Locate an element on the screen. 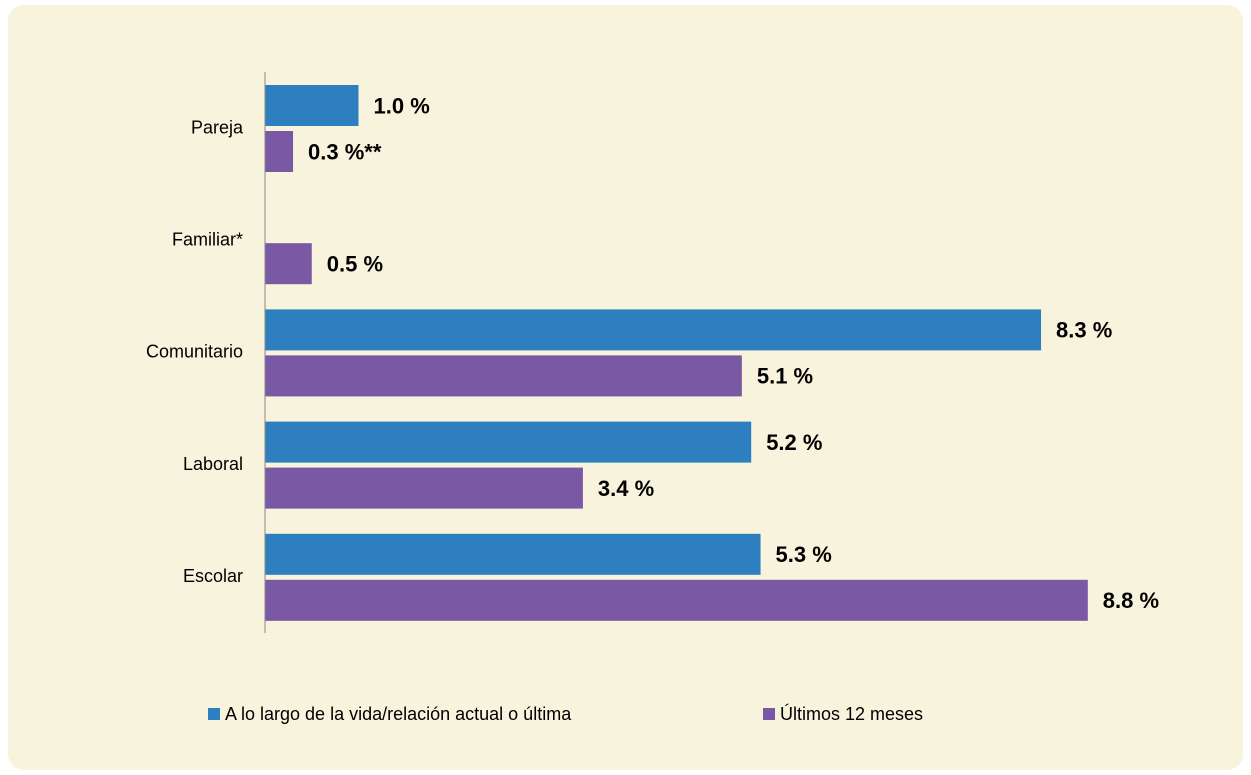 Image resolution: width=1251 pixels, height=775 pixels. y-tick-label: Laboral is located at coordinates (213, 464).